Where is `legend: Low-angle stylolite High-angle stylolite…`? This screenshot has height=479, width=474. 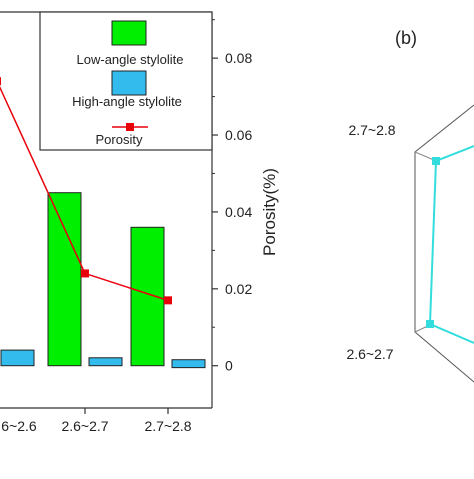
legend: Low-angle stylolite High-angle stylolite… is located at coordinates (126, 81).